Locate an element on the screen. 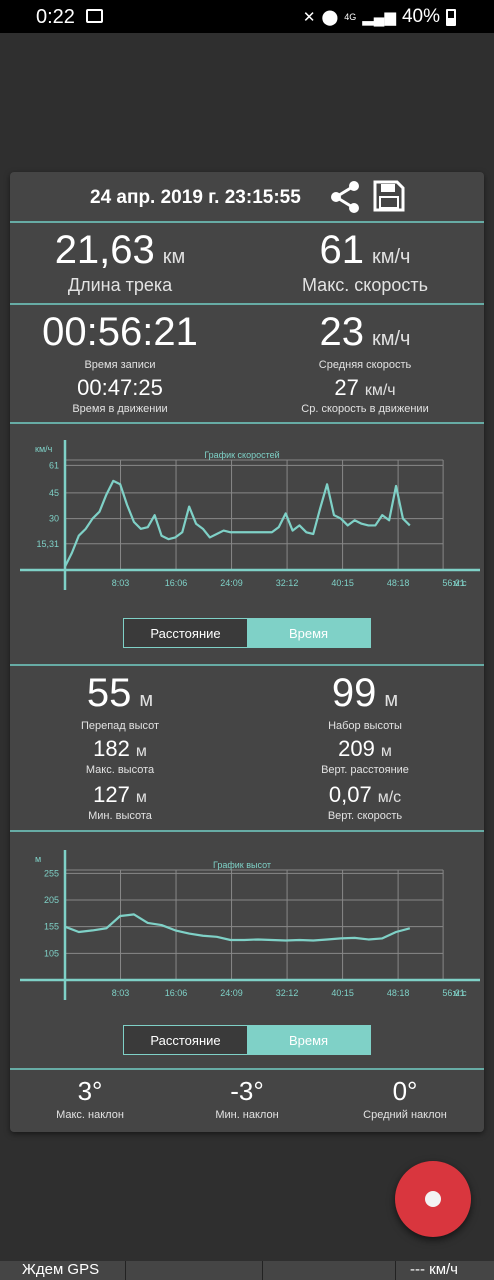 The image size is (494, 1280). avg-slope-stat: 0° Средний наклон is located at coordinates (405, 1098).